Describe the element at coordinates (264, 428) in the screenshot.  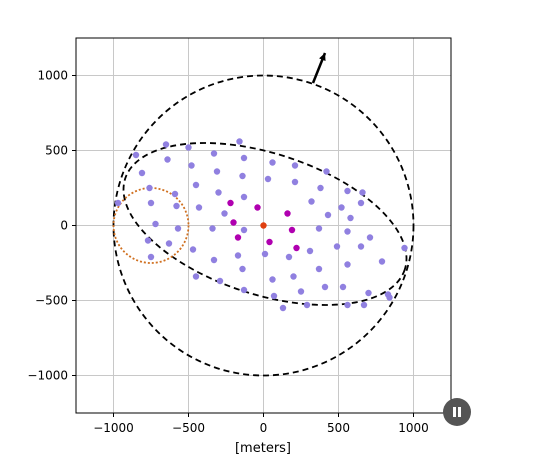
I see `x-tick-label: 0` at that location.